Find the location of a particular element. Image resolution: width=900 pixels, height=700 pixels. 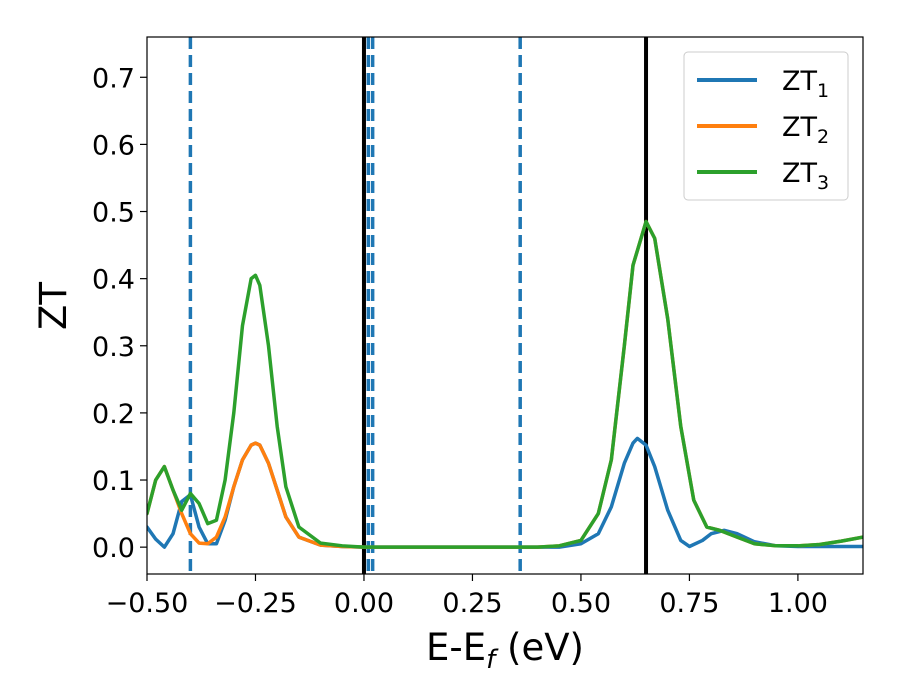

legend: ZT1 ZT2 ZT3 is located at coordinates (766, 126).